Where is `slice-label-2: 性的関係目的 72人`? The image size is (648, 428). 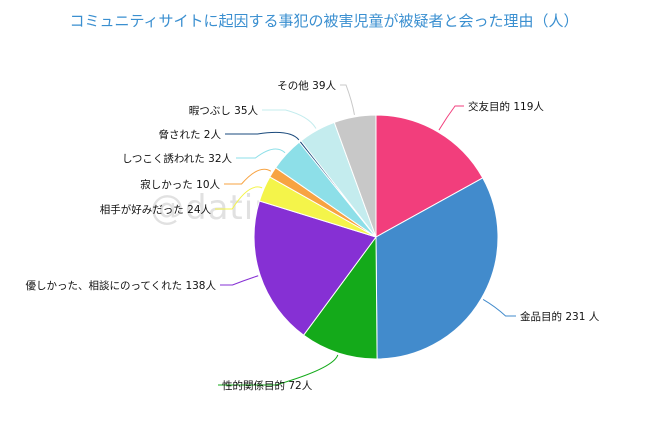 slice-label-2: 性的関係目的 72人 is located at coordinates (267, 385).